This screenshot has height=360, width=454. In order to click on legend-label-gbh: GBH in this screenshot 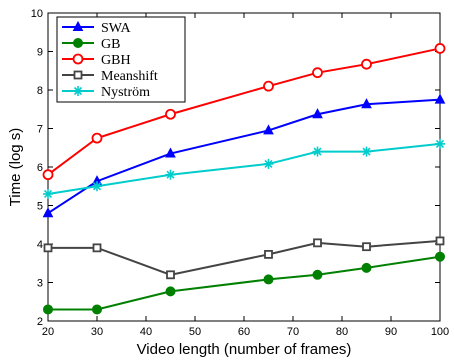, I will do `click(116, 60)`.